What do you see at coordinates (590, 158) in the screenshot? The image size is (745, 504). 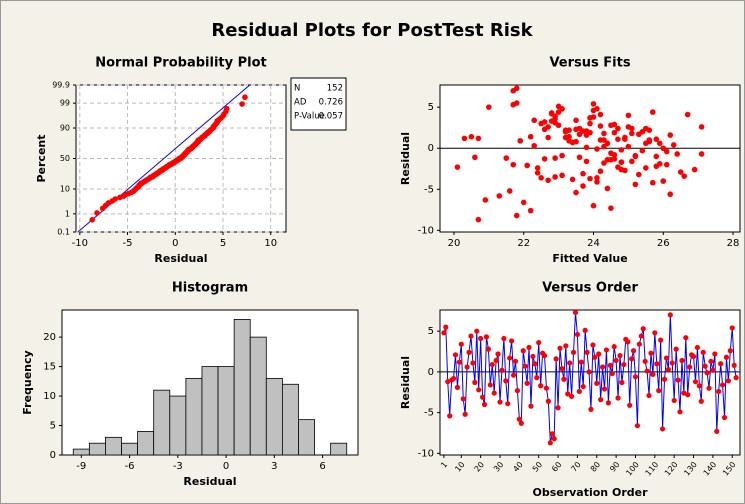 I see `plot-area` at bounding box center [590, 158].